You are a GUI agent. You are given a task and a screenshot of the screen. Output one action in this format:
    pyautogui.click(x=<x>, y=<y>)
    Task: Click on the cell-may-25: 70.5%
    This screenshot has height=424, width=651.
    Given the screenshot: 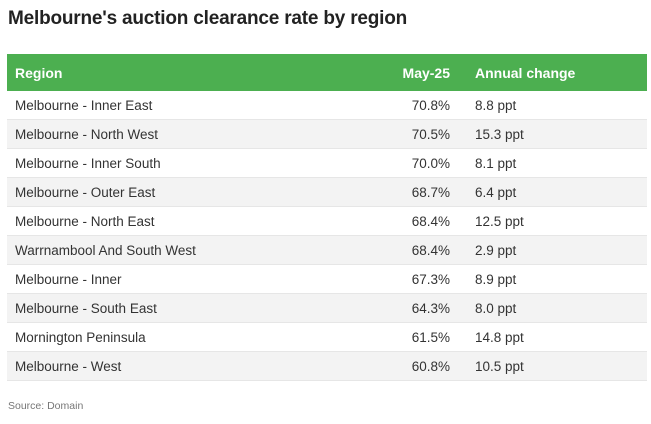 What is the action you would take?
    pyautogui.click(x=430, y=134)
    